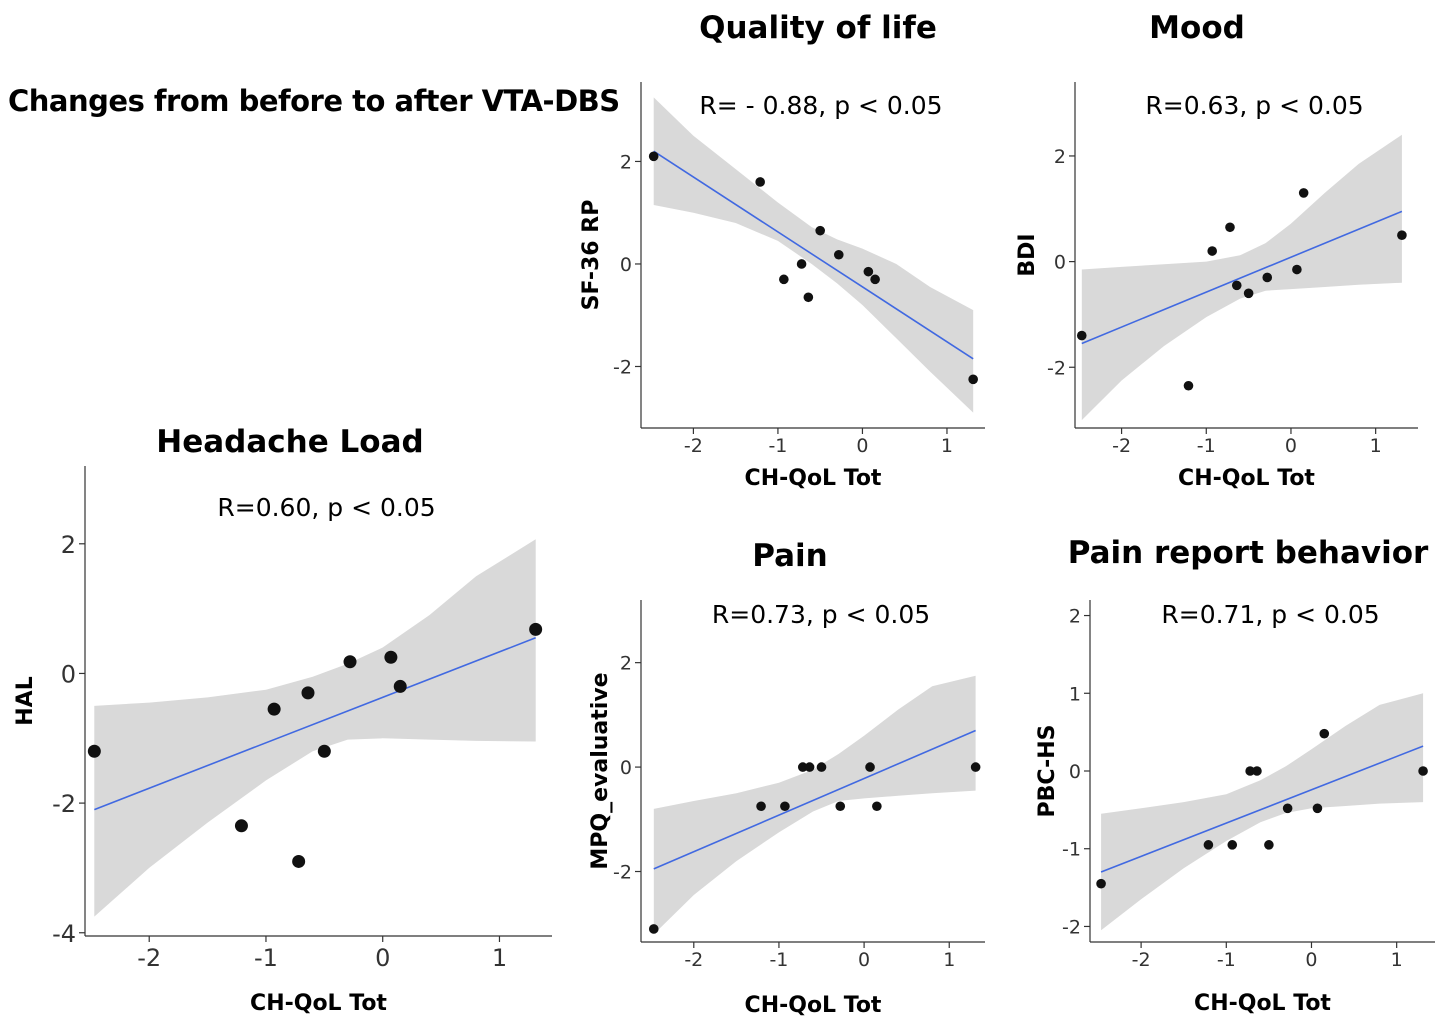 The image size is (1442, 1019). What do you see at coordinates (1075, 694) in the screenshot?
I see `y-tick-label: 1` at bounding box center [1075, 694].